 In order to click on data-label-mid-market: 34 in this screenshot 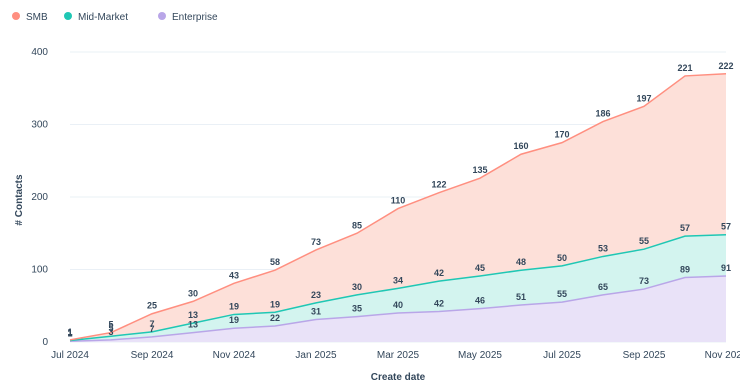, I will do `click(398, 280)`.